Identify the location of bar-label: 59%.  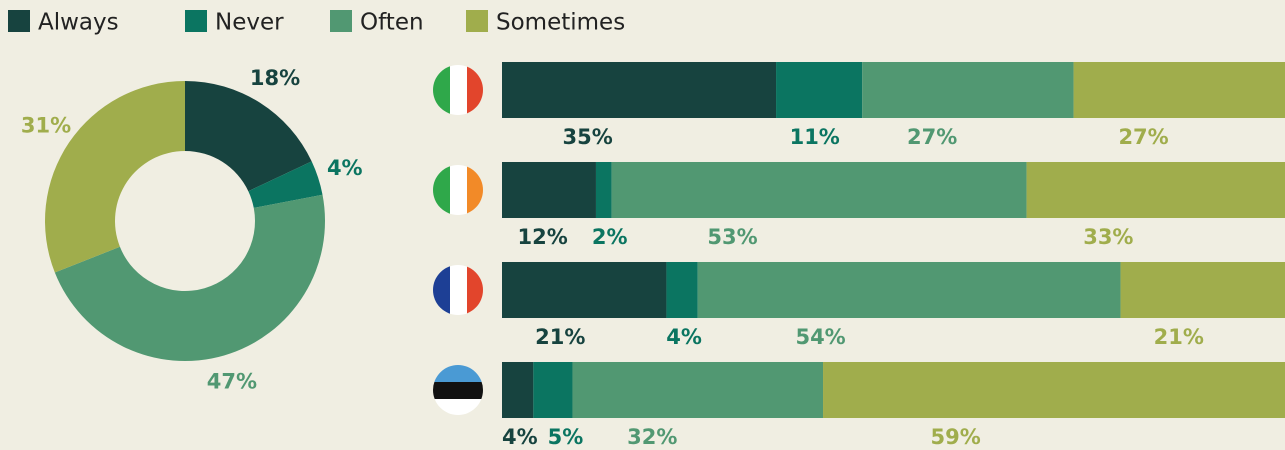
(956, 437).